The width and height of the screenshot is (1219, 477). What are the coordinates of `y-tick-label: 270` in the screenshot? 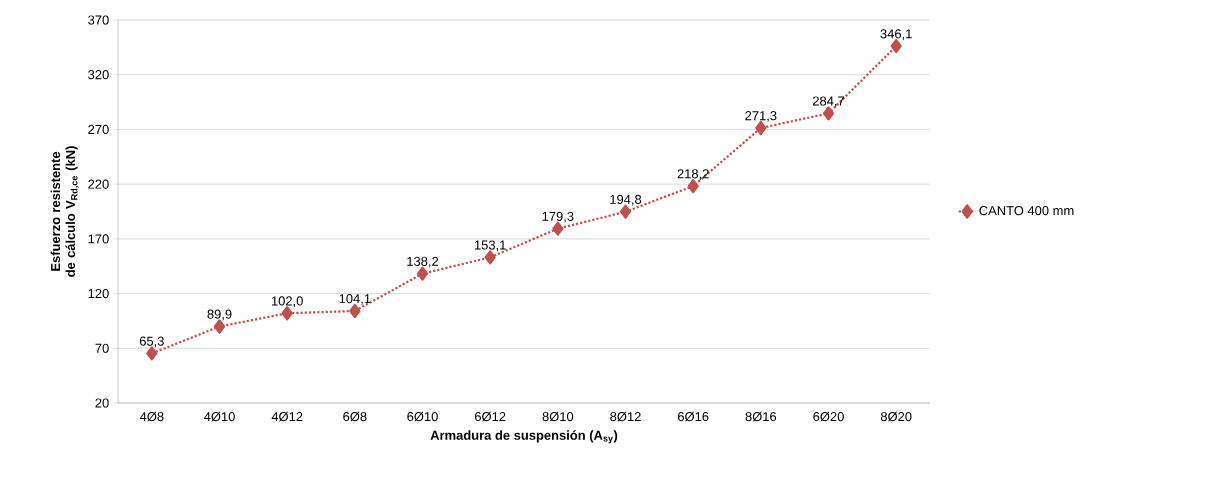 It's located at (98, 129).